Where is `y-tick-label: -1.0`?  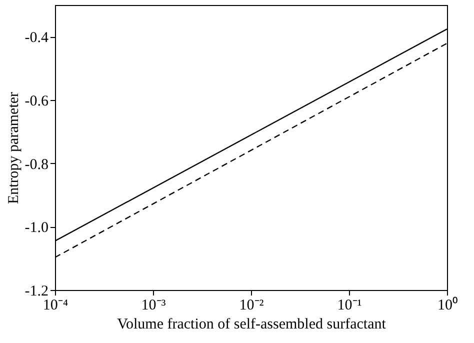 y-tick-label: -1.0 is located at coordinates (36, 228).